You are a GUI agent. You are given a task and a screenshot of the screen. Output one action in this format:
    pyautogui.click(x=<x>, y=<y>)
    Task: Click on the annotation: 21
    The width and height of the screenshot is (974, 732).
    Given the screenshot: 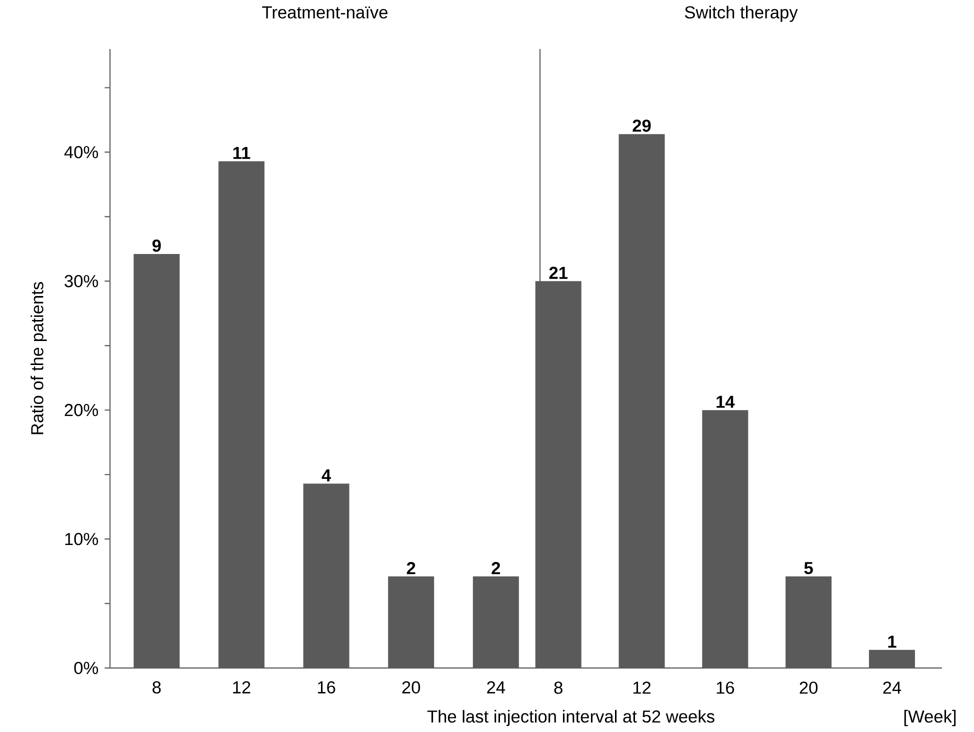 What is the action you would take?
    pyautogui.click(x=558, y=272)
    